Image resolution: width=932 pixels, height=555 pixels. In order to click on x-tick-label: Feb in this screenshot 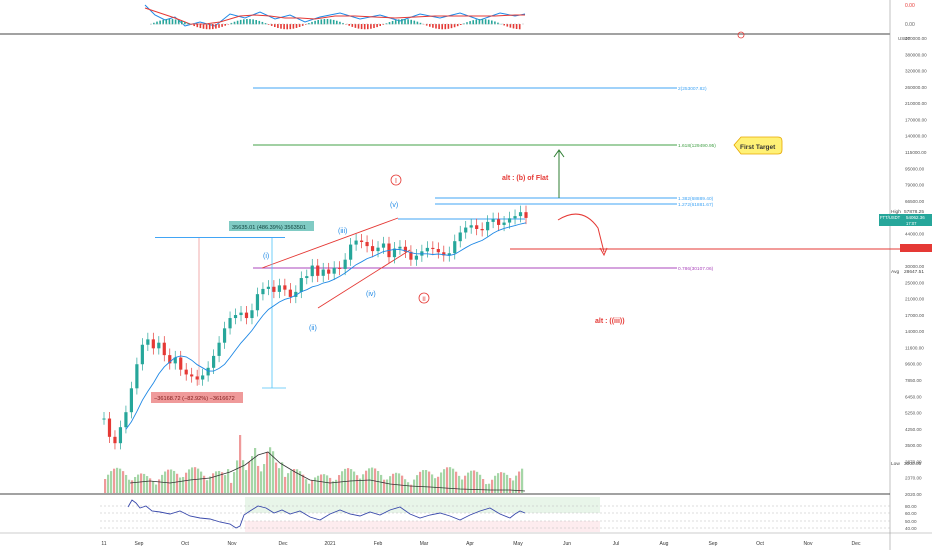, I will do `click(378, 544)`.